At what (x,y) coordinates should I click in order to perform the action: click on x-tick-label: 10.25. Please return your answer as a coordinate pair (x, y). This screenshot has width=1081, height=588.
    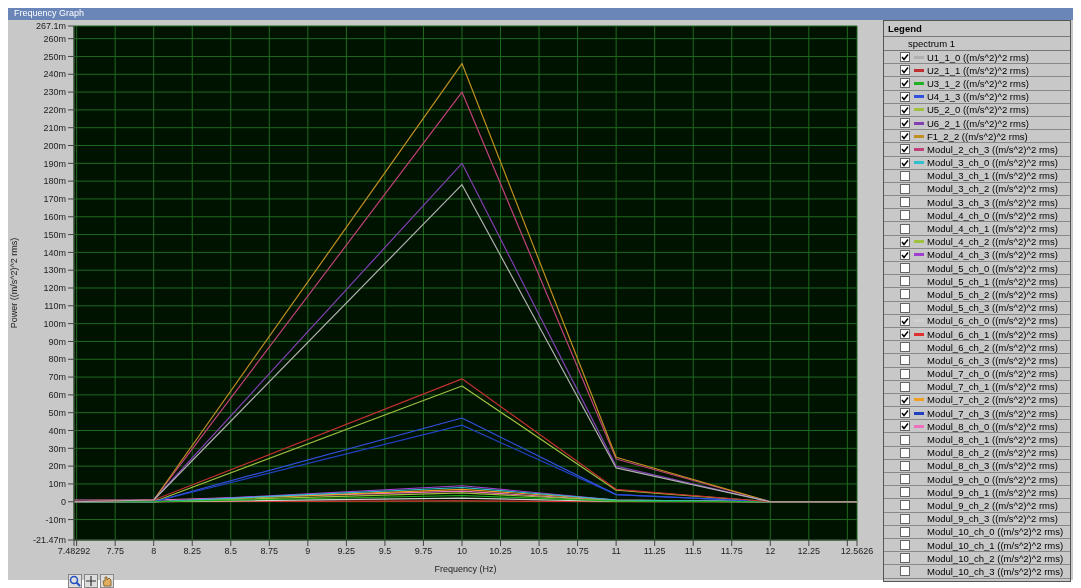
    Looking at the image, I should click on (500, 551).